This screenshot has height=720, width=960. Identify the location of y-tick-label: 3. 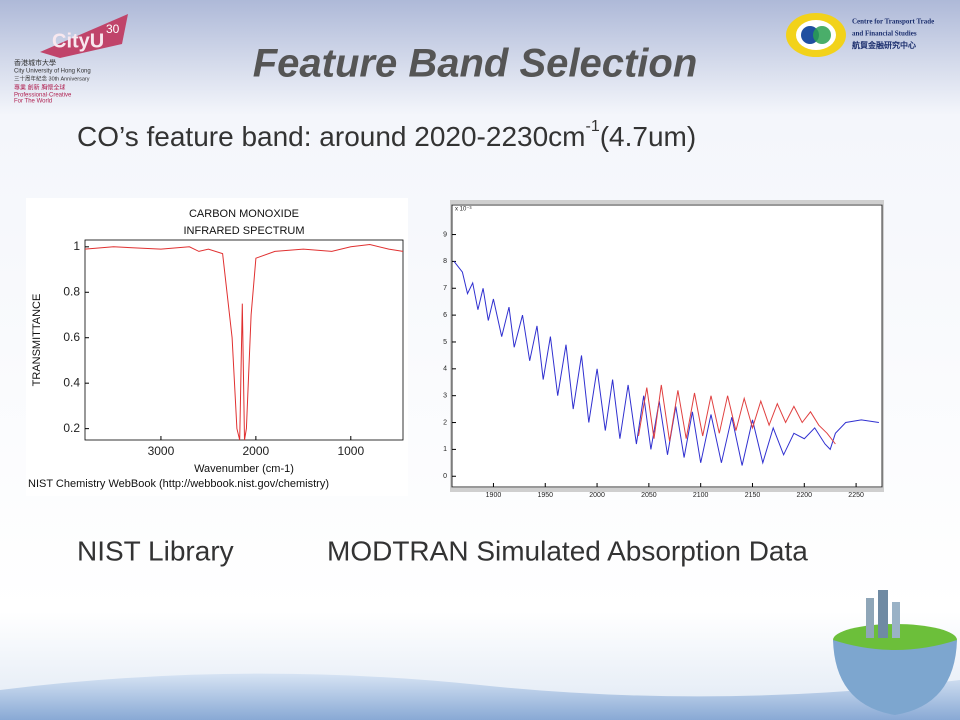
(445, 396).